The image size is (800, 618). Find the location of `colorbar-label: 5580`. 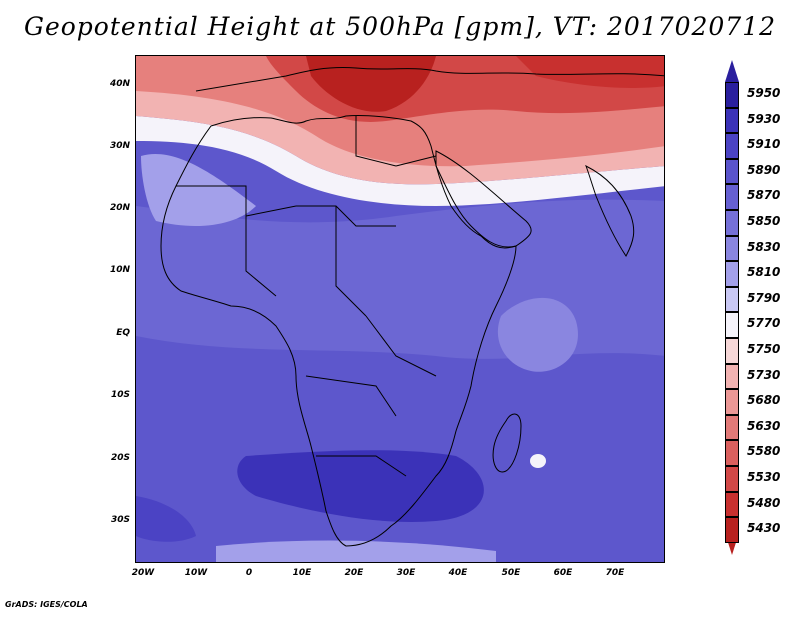

colorbar-label: 5580 is located at coordinates (764, 451).